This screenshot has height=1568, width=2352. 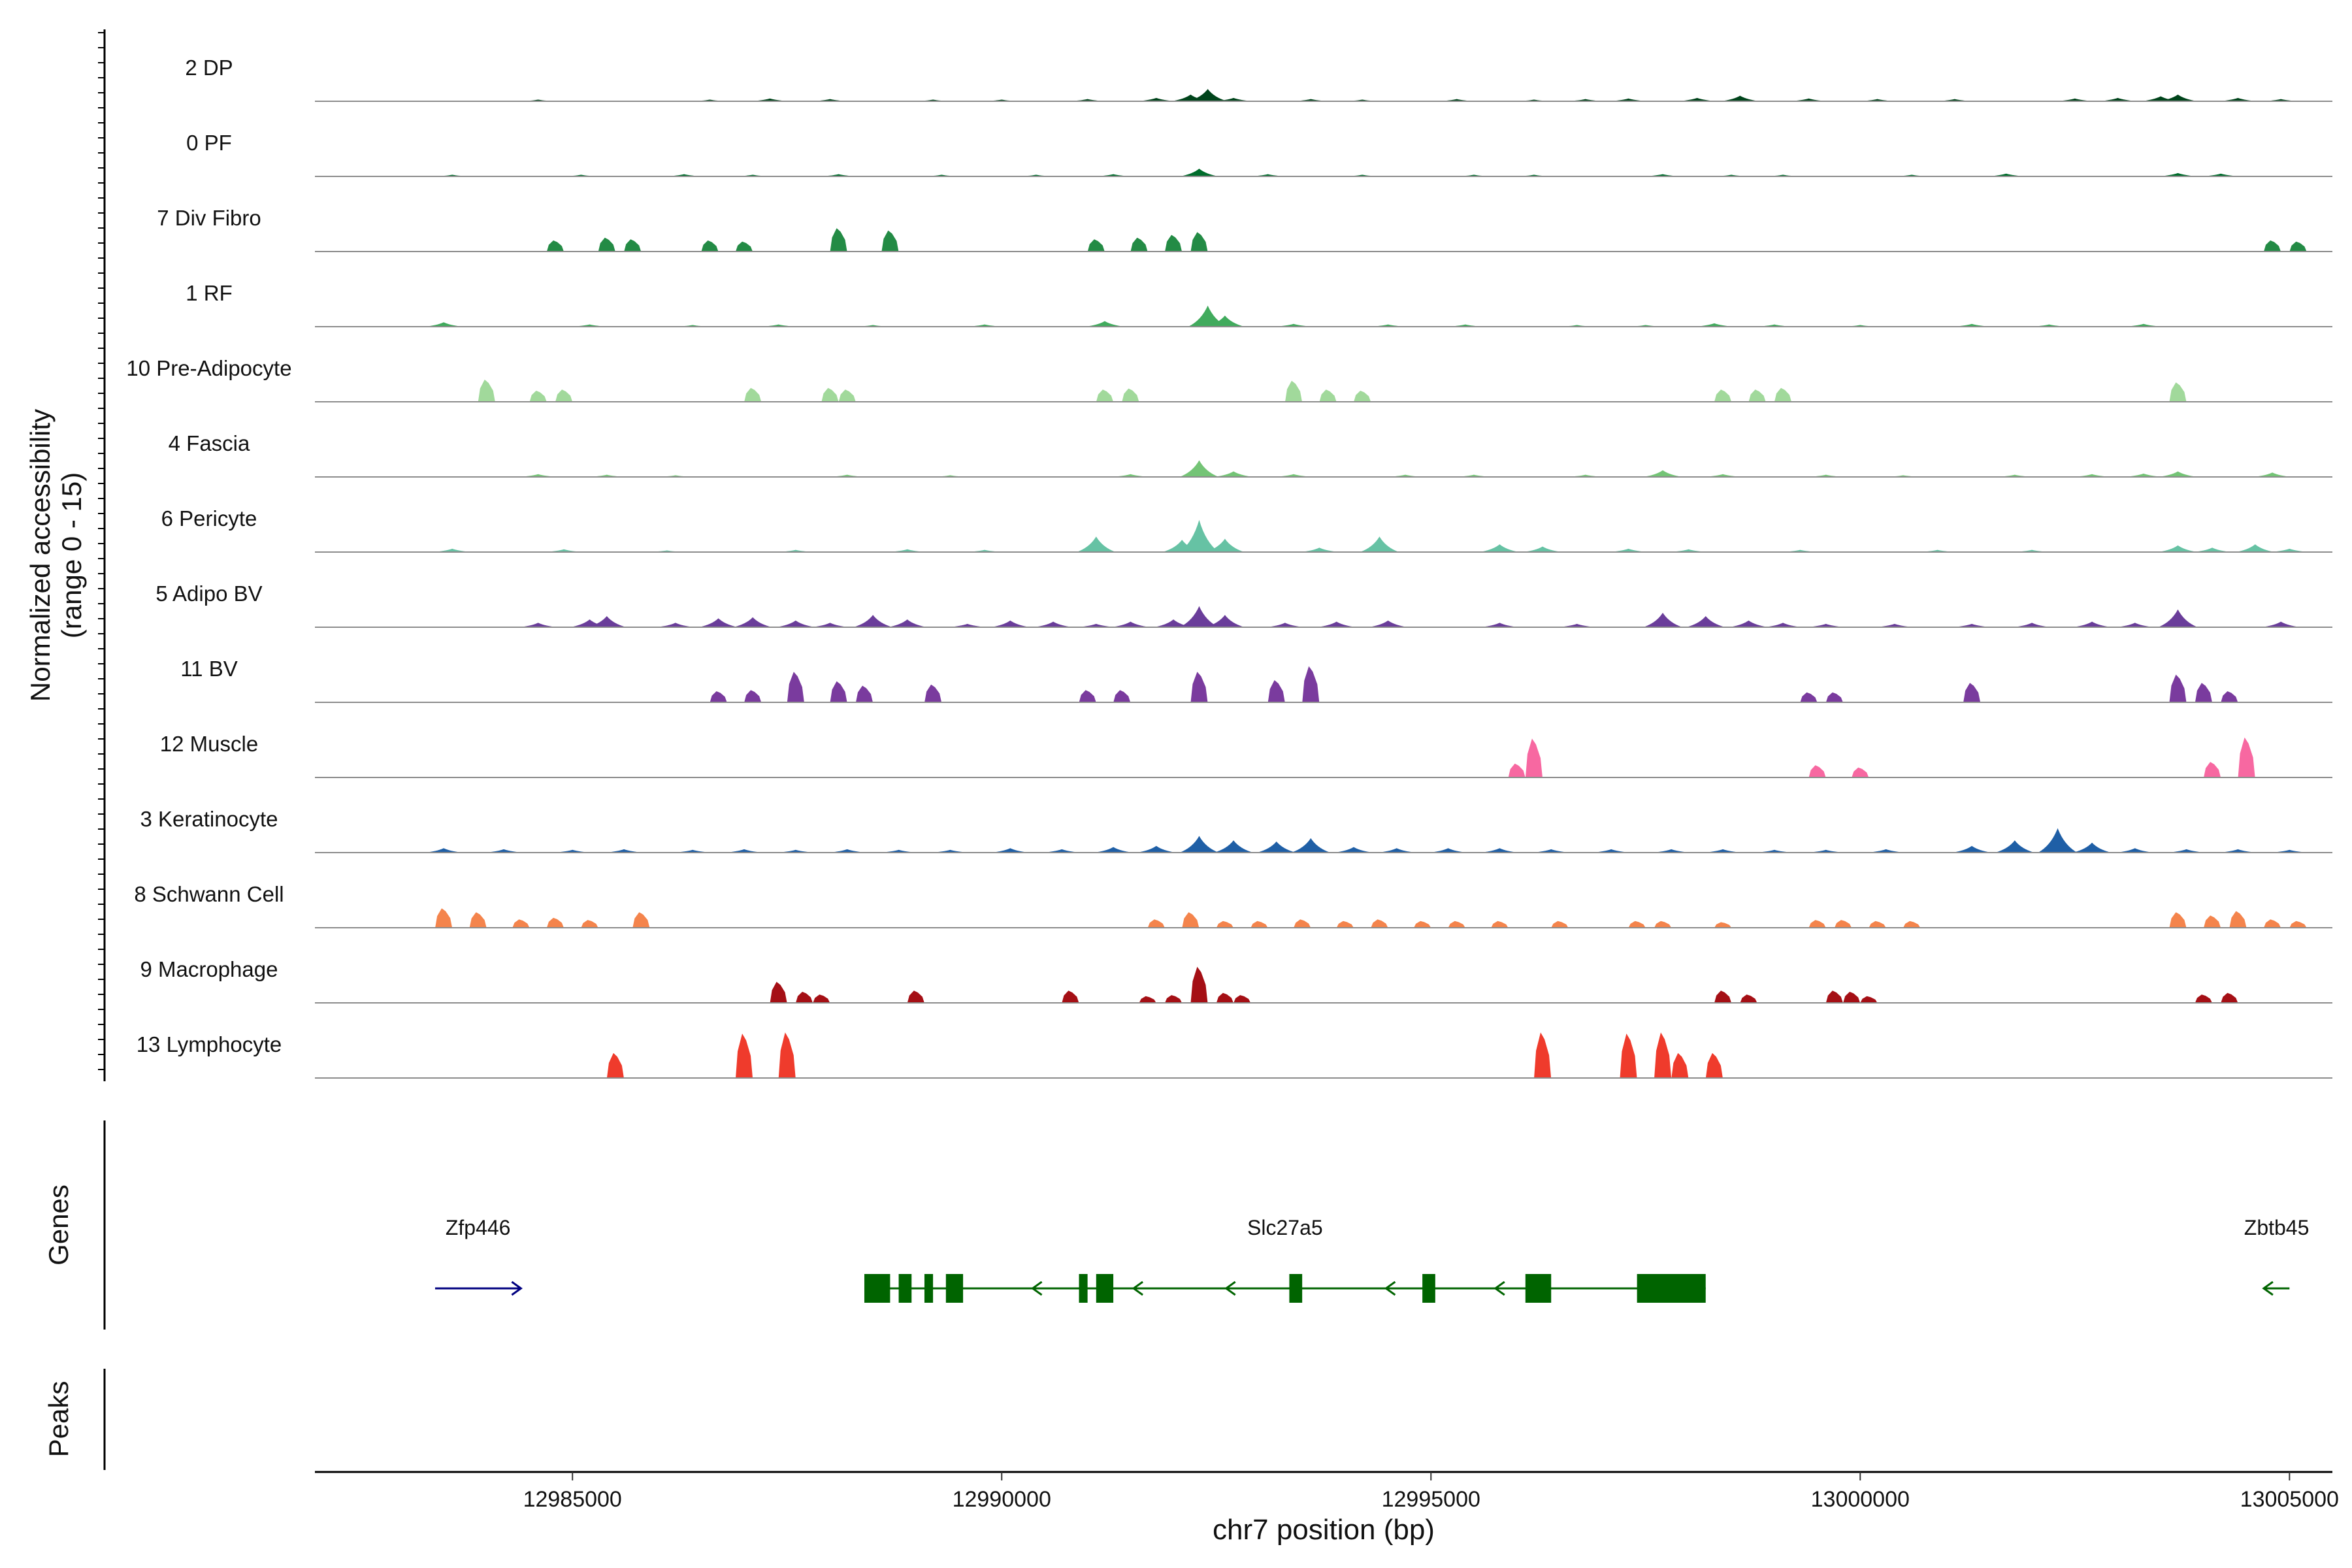 What do you see at coordinates (208, 593) in the screenshot?
I see `track-label: 5 Adipo BV` at bounding box center [208, 593].